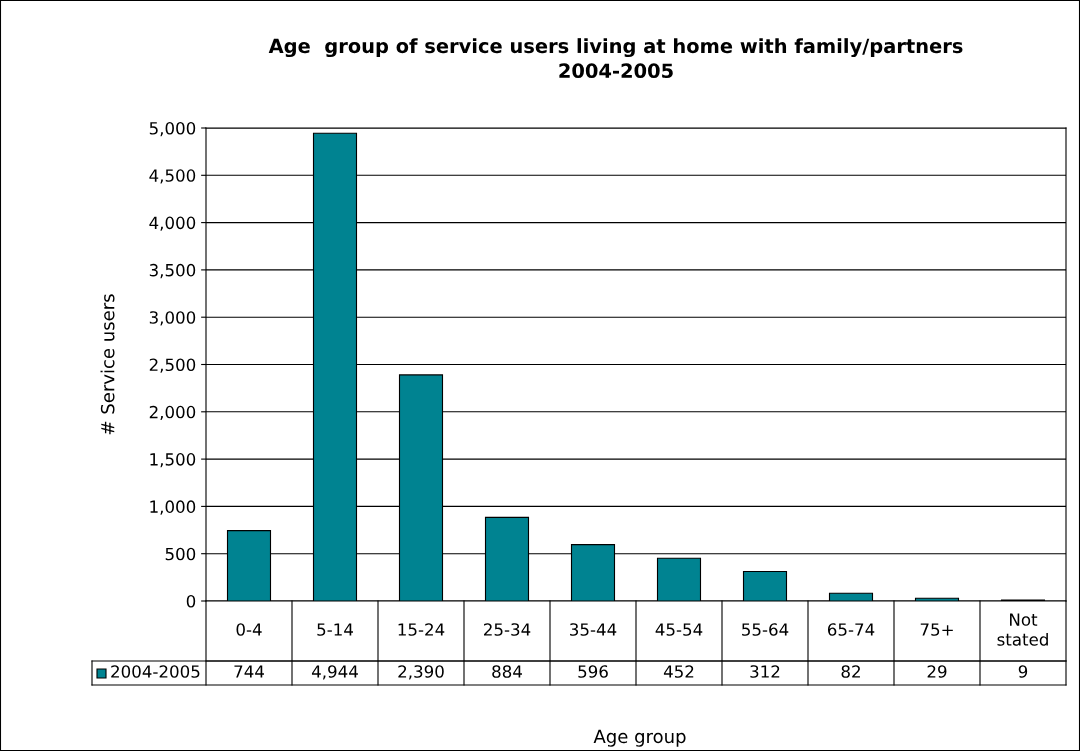  What do you see at coordinates (1022, 629) in the screenshot?
I see `x-tick-label: Not stated` at bounding box center [1022, 629].